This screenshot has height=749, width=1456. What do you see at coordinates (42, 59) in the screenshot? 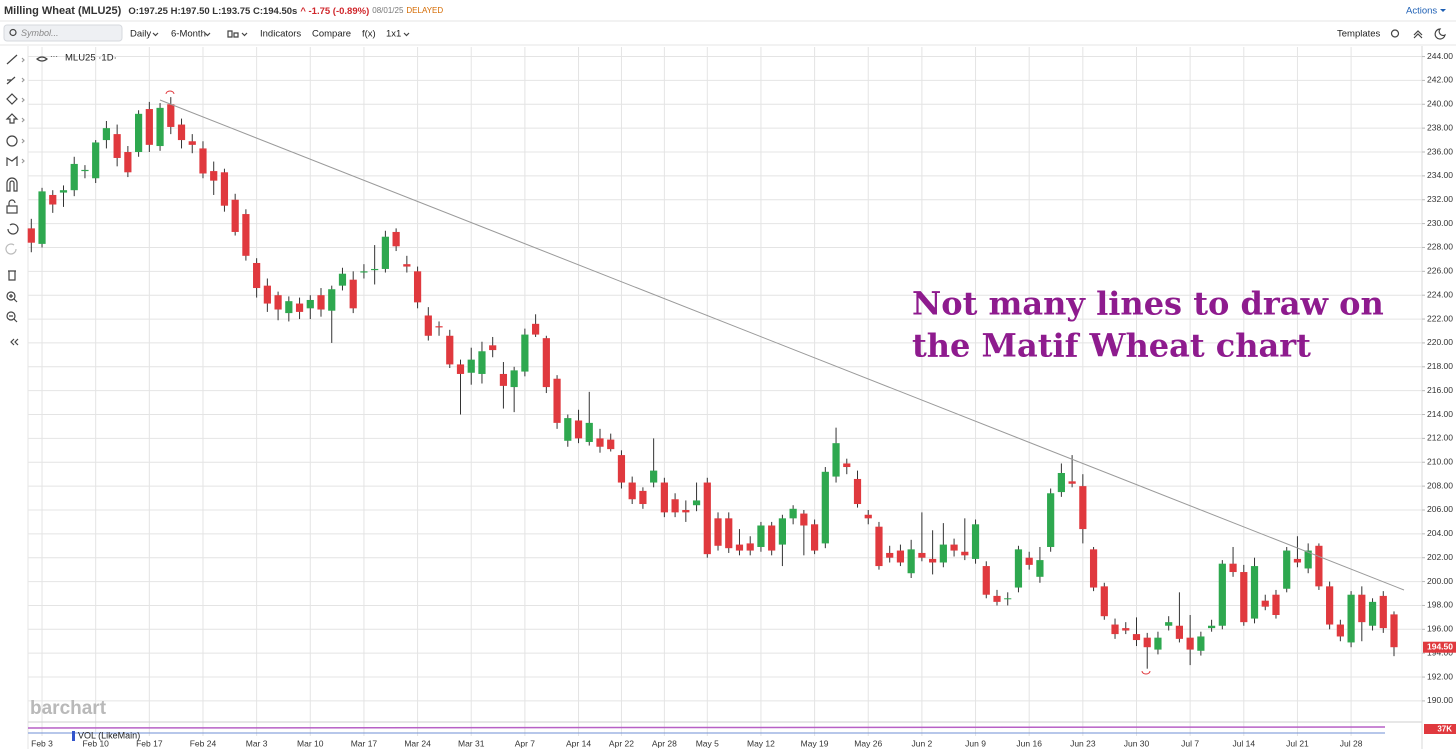
I see `visibility-icon` at bounding box center [42, 59].